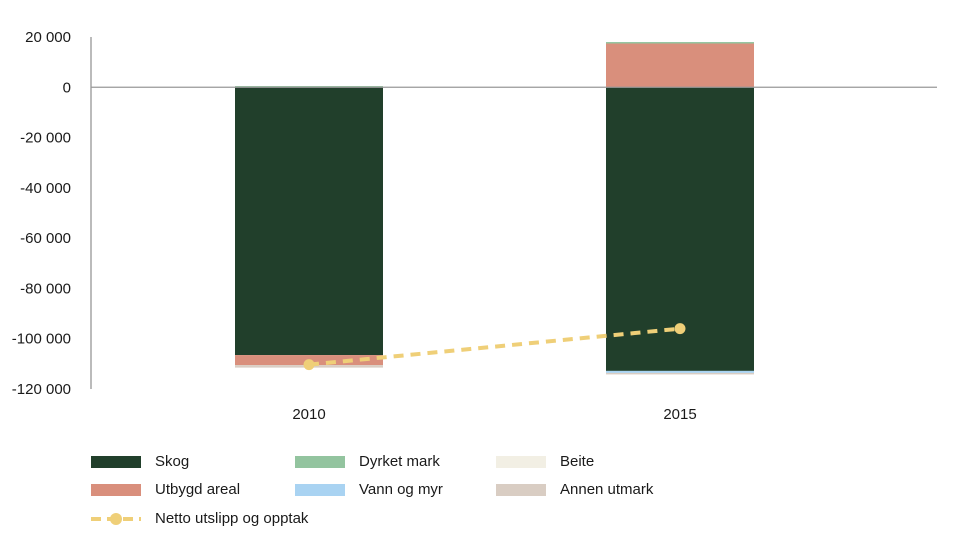 Image resolution: width=978 pixels, height=550 pixels. I want to click on net-line, so click(494, 347).